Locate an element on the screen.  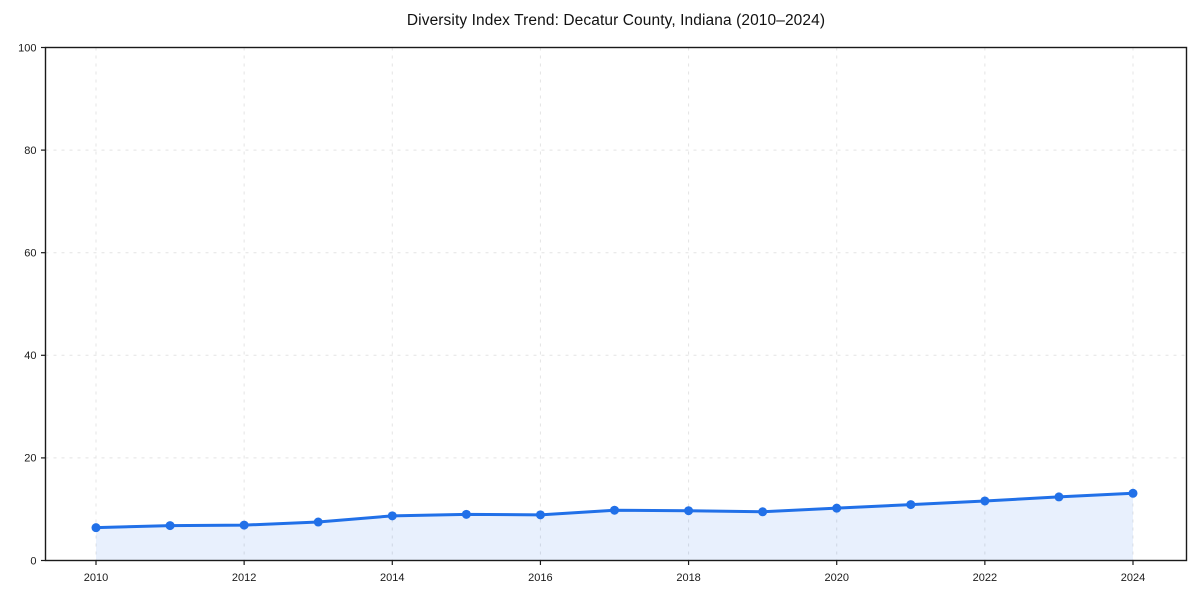
x-tick-label-2010: 2010 is located at coordinates (96, 578).